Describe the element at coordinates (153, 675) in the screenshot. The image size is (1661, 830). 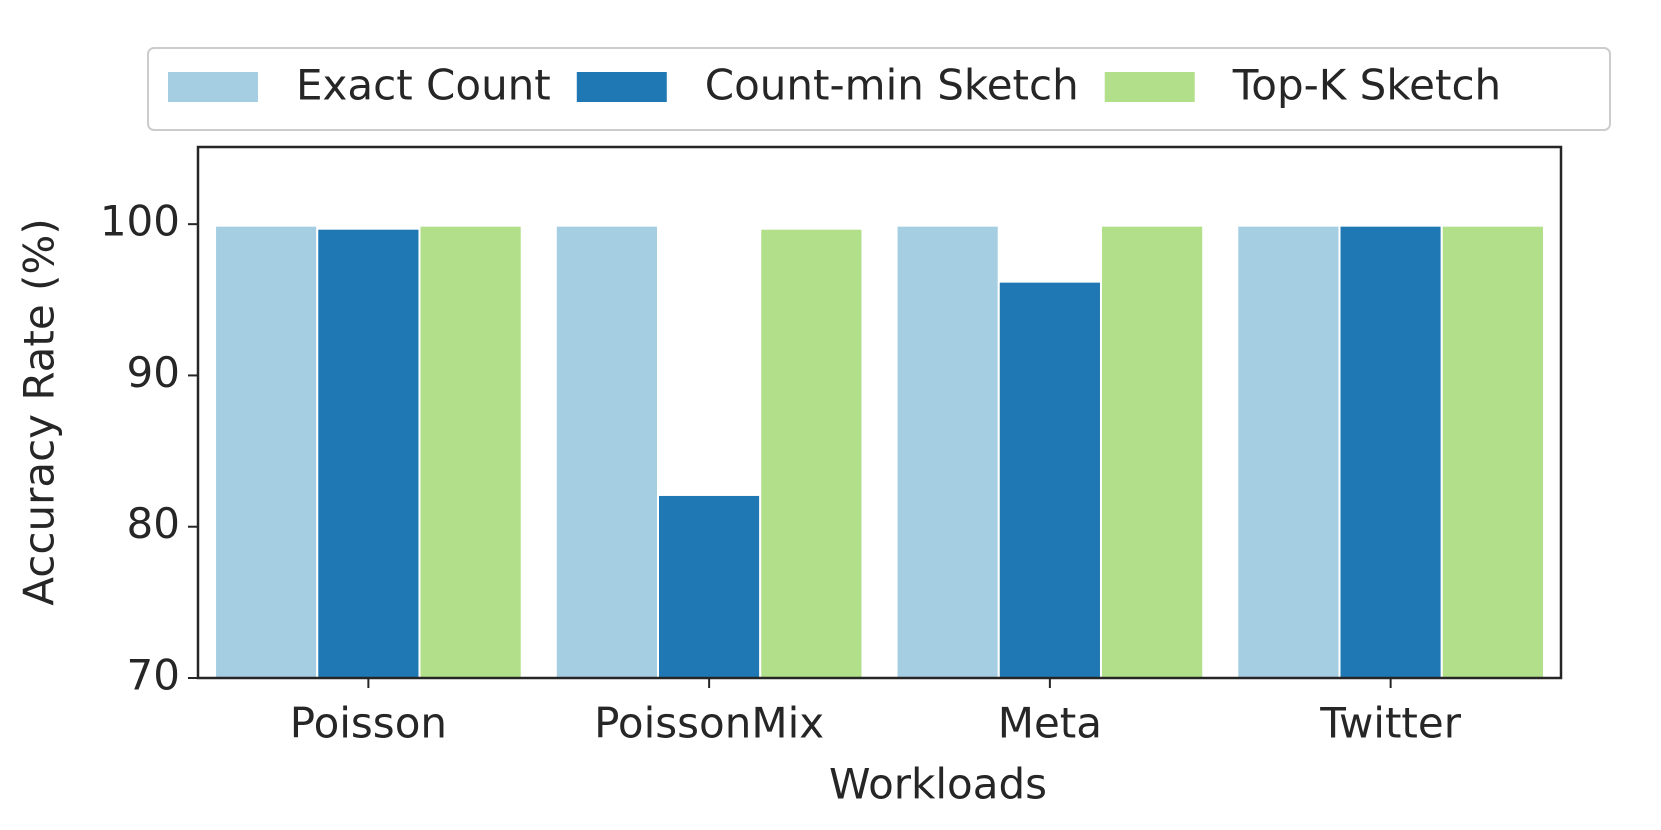
I see `y-tick-label: 70` at that location.